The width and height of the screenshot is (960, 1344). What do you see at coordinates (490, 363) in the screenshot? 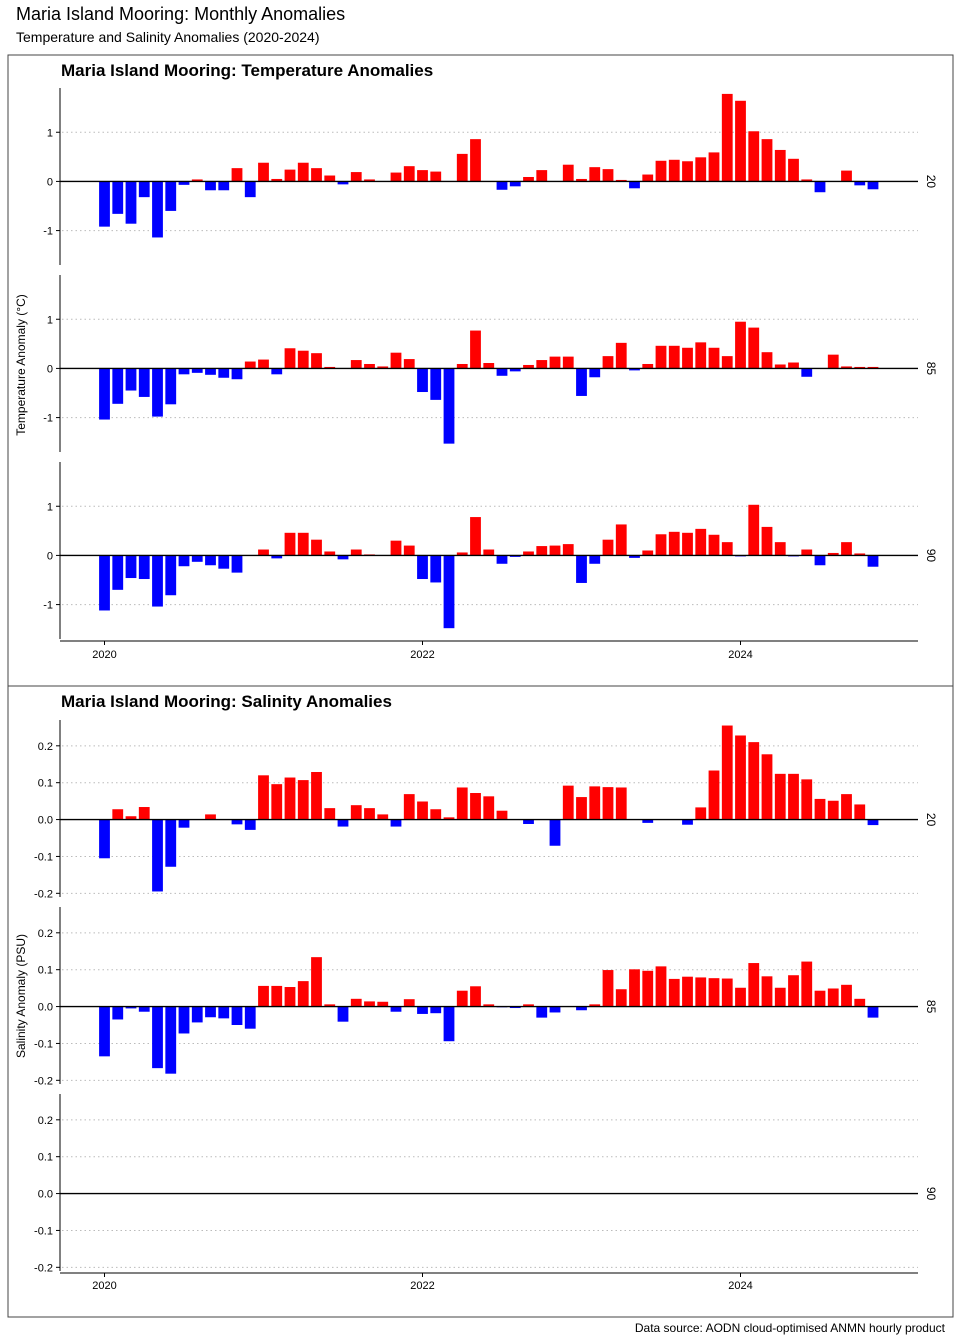
I see `facet-85: -1 0 1 85` at bounding box center [490, 363].